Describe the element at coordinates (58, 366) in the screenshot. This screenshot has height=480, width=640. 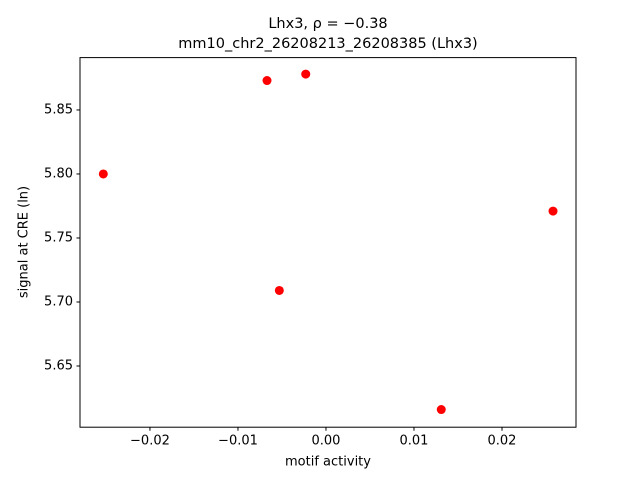
I see `y-tick-label: 5.65` at that location.